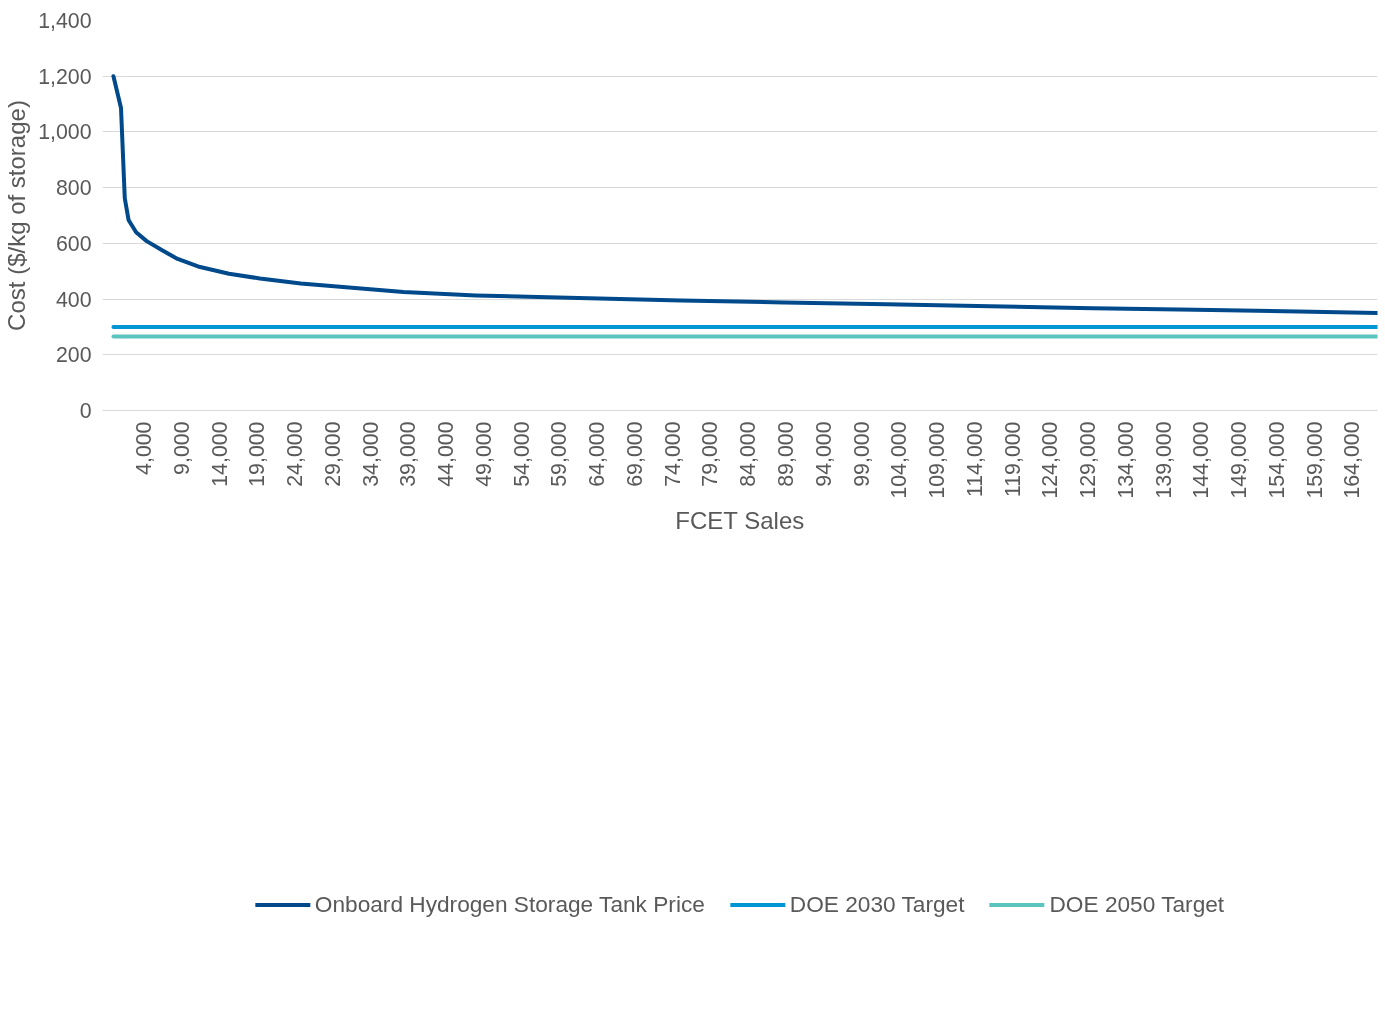  I want to click on x-tick-label: 79,000, so click(710, 454).